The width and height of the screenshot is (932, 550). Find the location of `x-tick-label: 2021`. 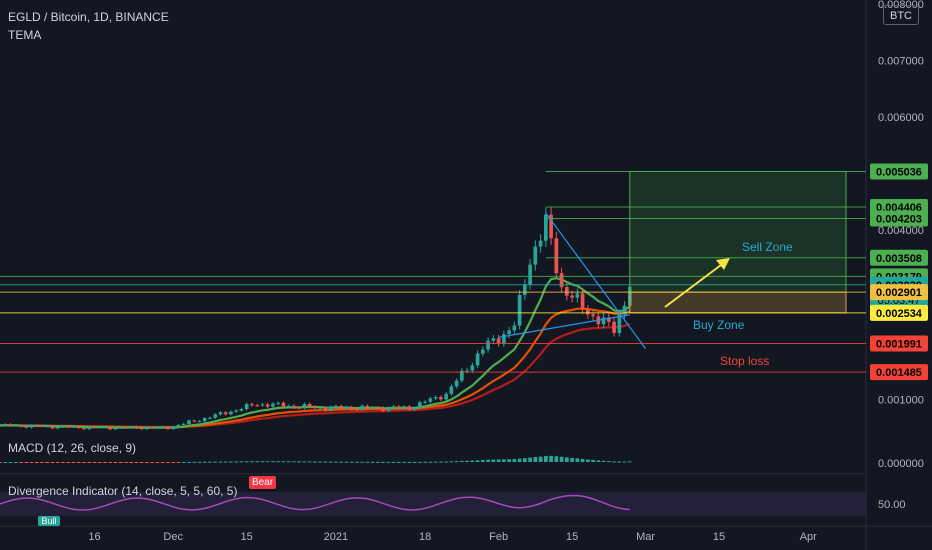

x-tick-label: 2021 is located at coordinates (336, 537).